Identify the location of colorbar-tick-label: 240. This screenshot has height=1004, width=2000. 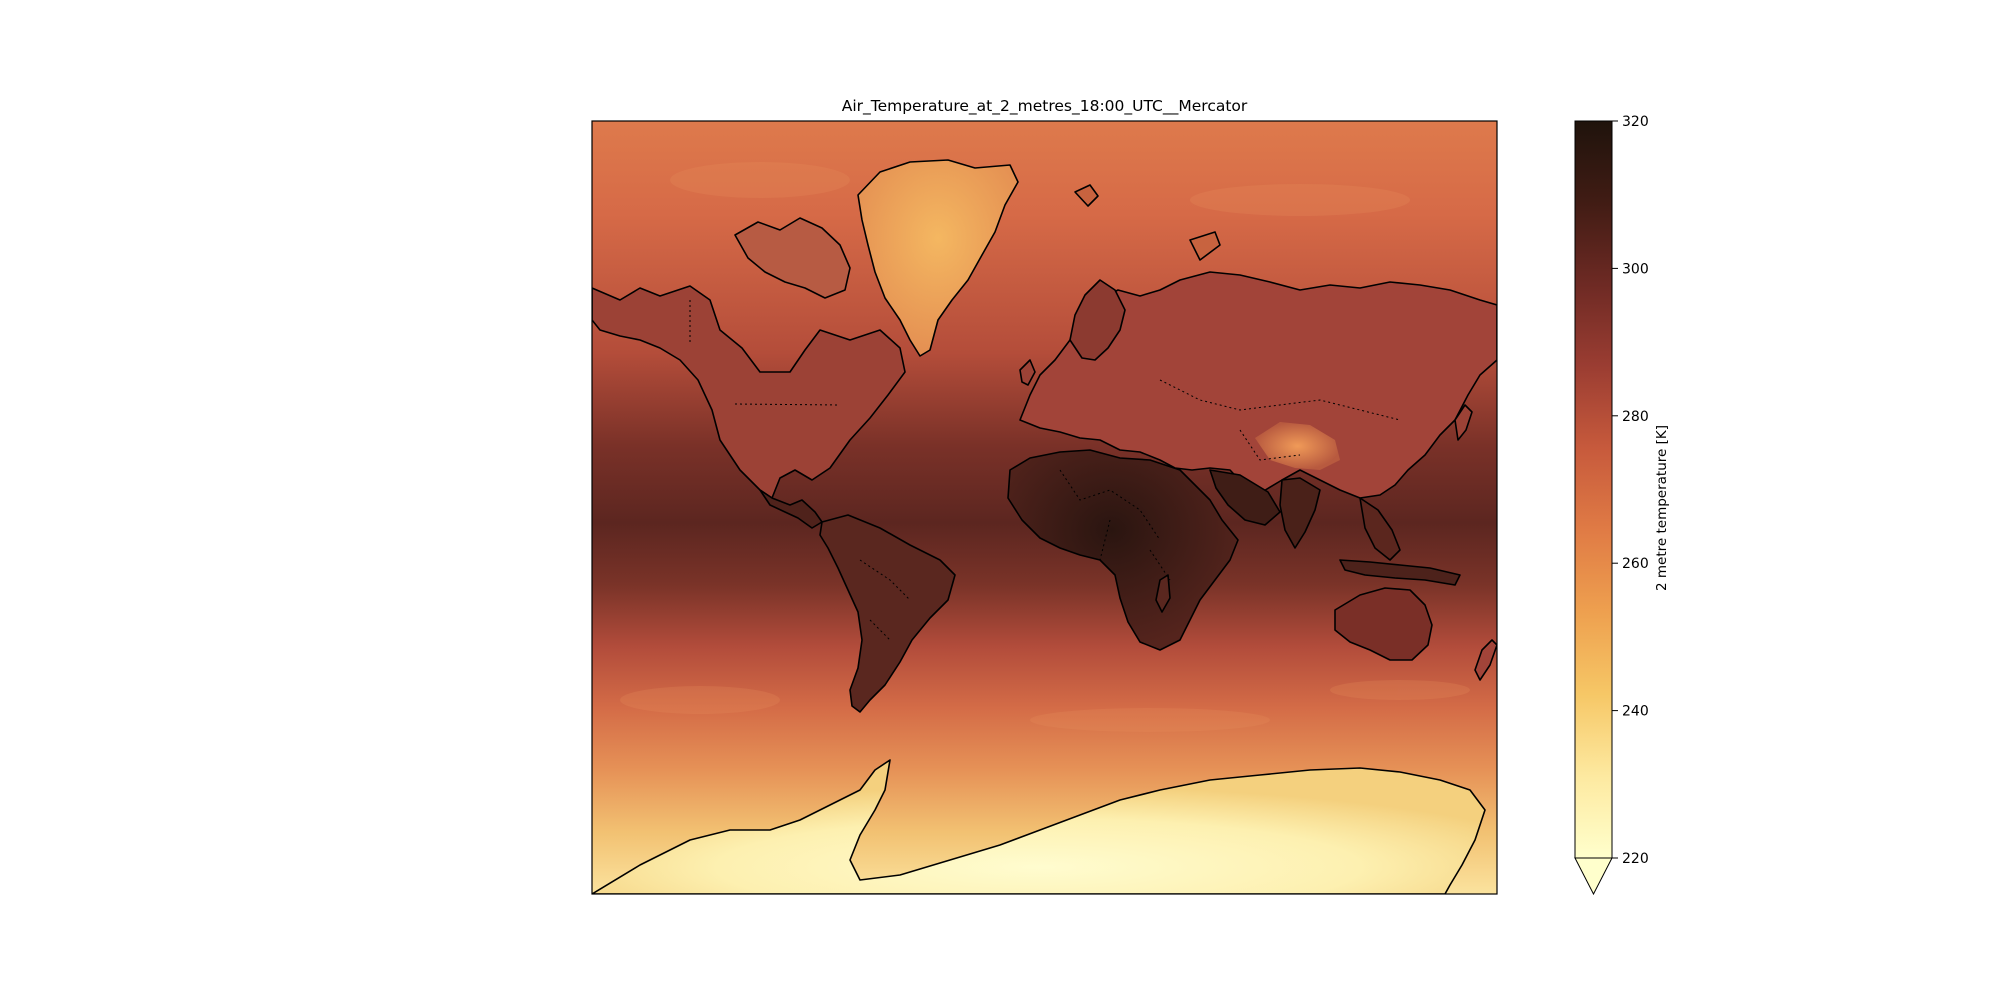
(1635, 712).